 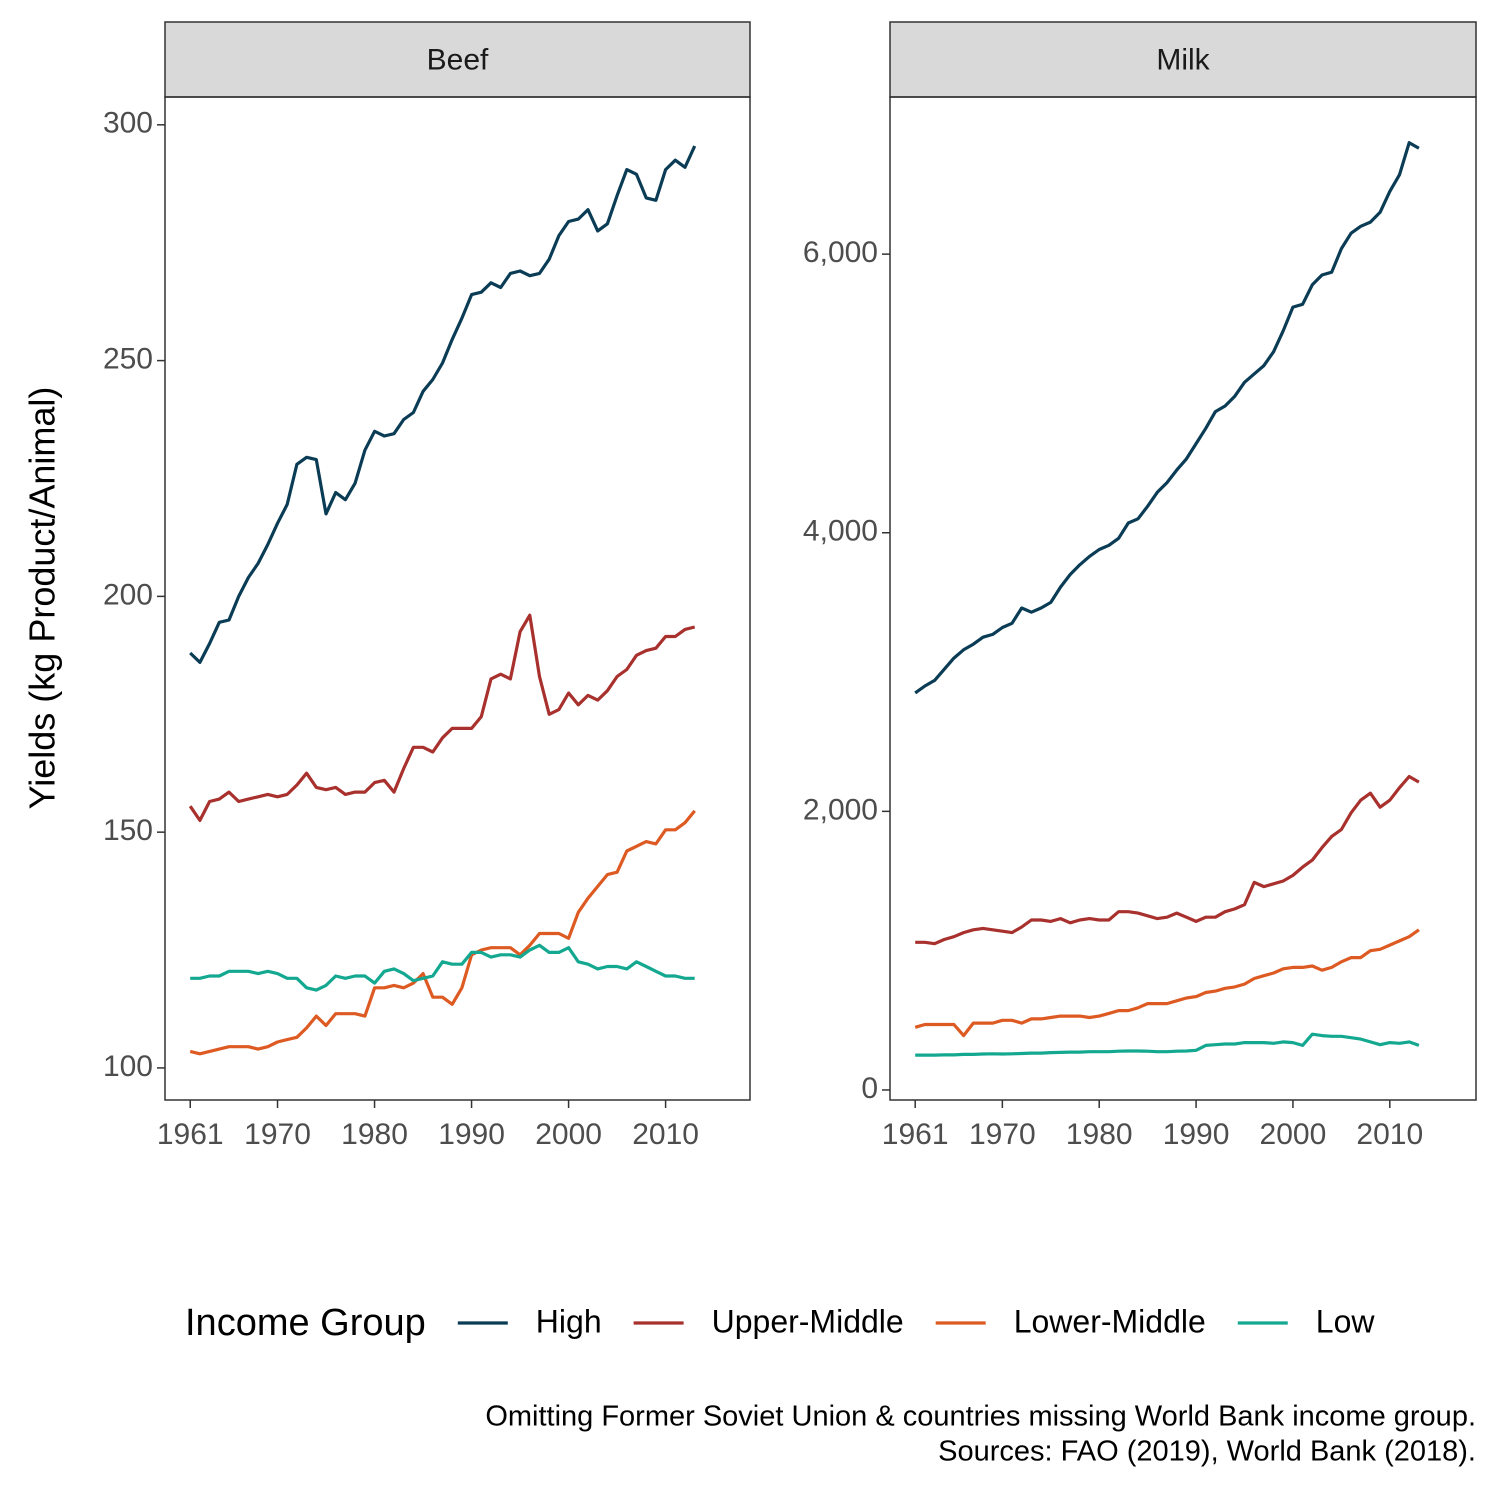 I want to click on legend-label: High, so click(x=569, y=1321).